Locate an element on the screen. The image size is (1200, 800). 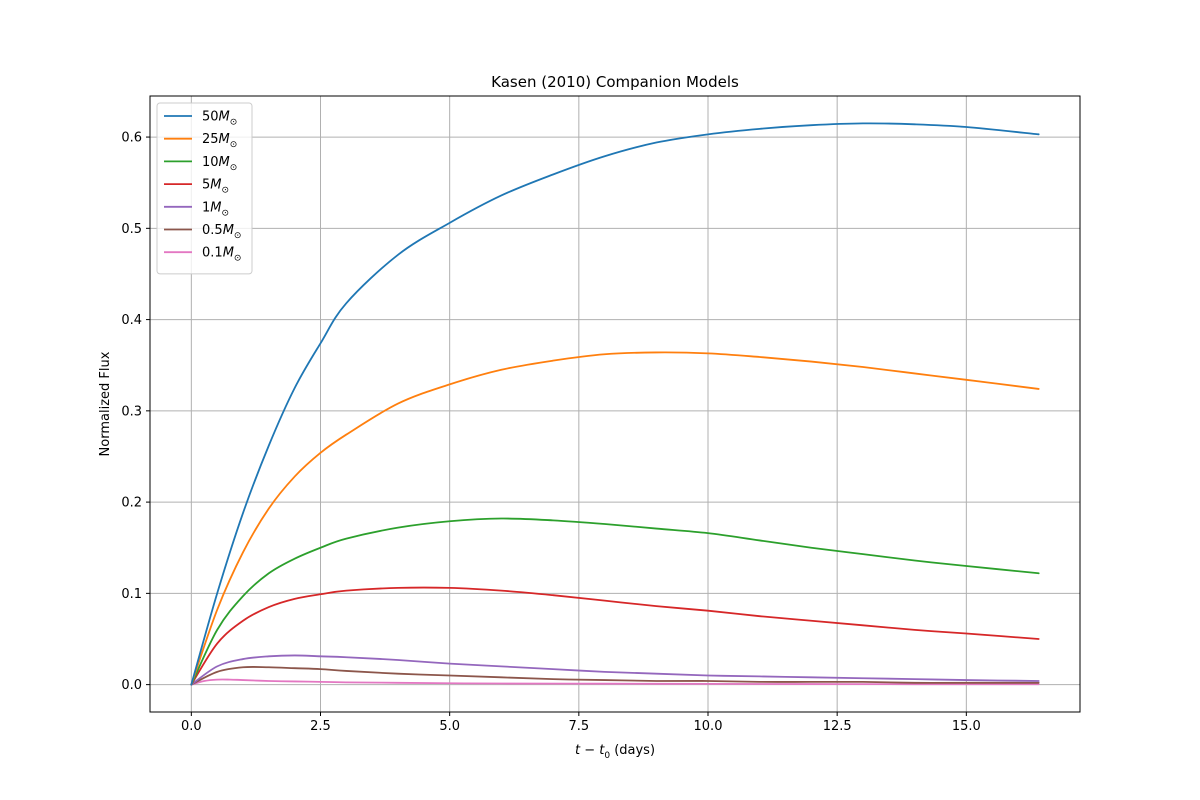
legend: 50M⊙25M⊙10M⊙5M⊙1M⊙0.5M⊙0.1M⊙ is located at coordinates (204, 188).